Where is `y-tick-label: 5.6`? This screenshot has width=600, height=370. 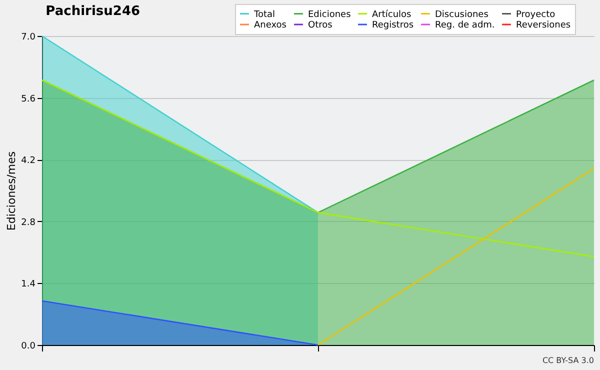
y-tick-label: 5.6 is located at coordinates (28, 99).